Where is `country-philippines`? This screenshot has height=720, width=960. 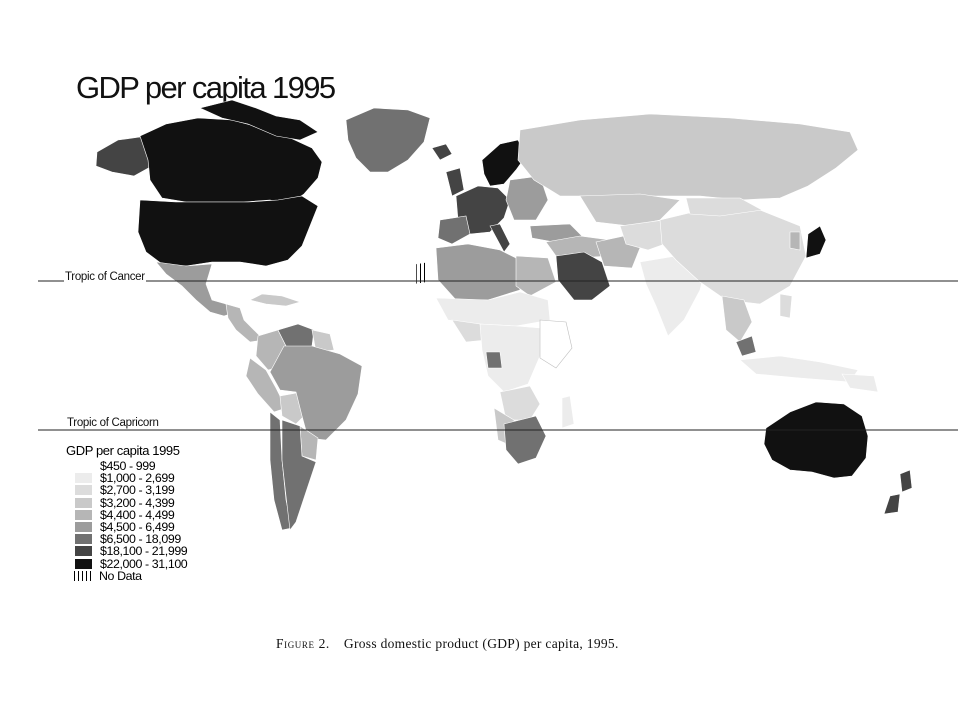
country-philippines is located at coordinates (786, 306).